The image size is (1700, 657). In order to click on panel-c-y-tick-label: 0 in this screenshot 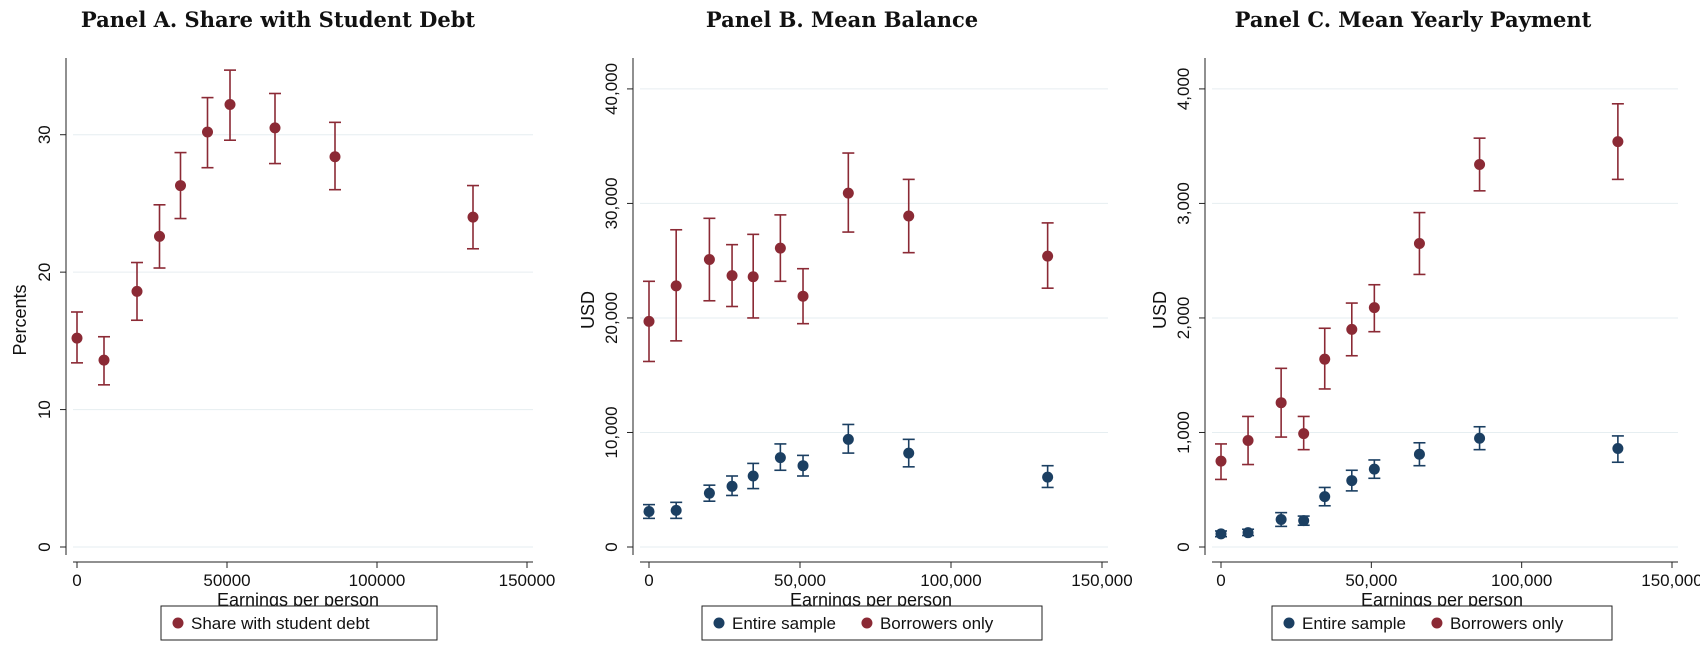, I will do `click(1183, 546)`.